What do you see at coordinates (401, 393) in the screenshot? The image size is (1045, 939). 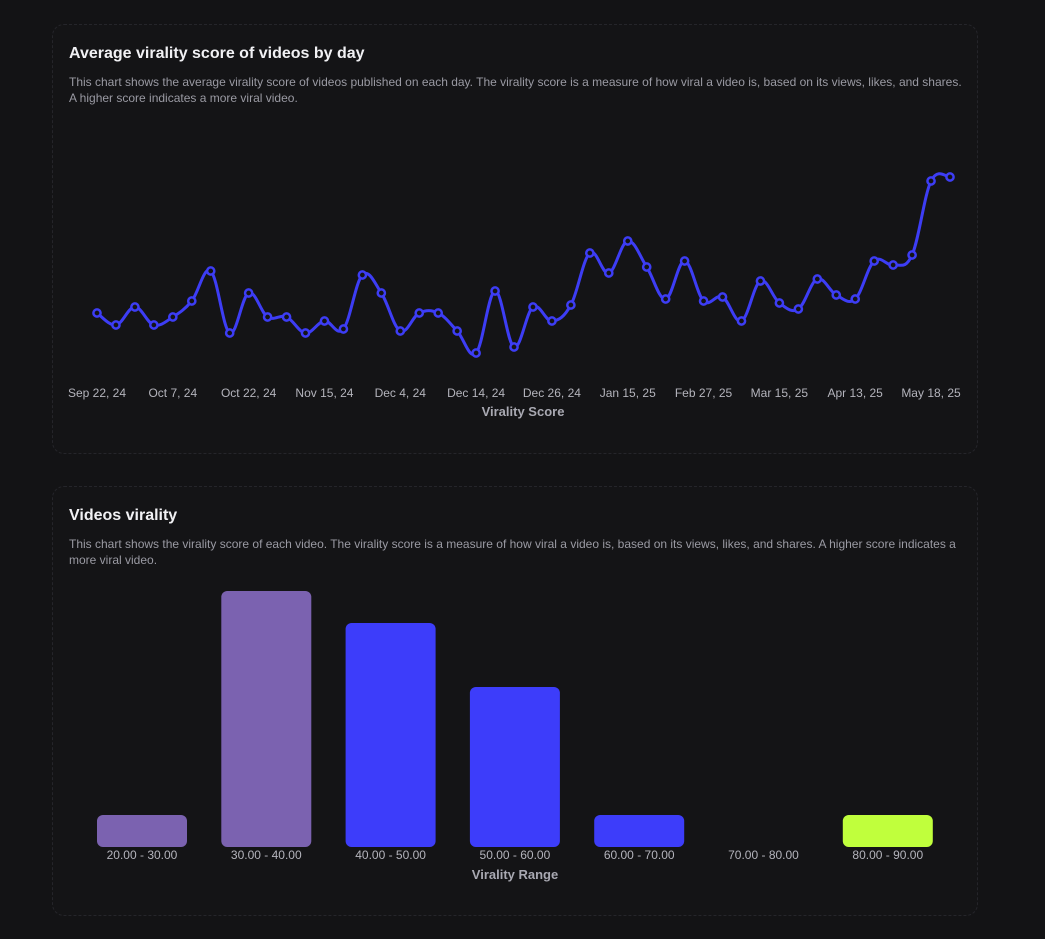 I see `x-tick-label: Dec 4, 24` at bounding box center [401, 393].